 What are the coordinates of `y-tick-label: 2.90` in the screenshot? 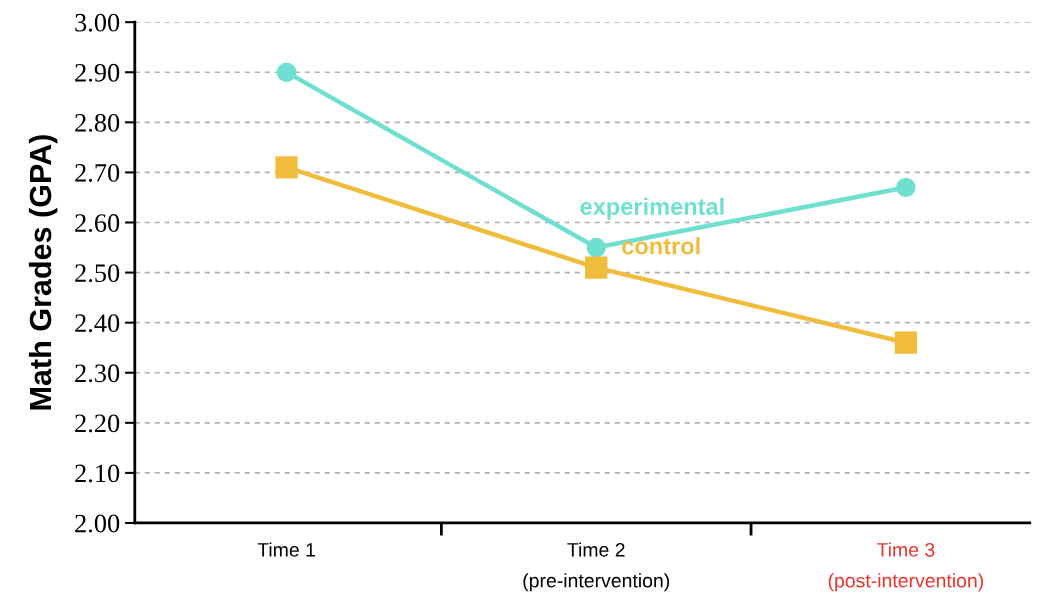 It's located at (97, 72).